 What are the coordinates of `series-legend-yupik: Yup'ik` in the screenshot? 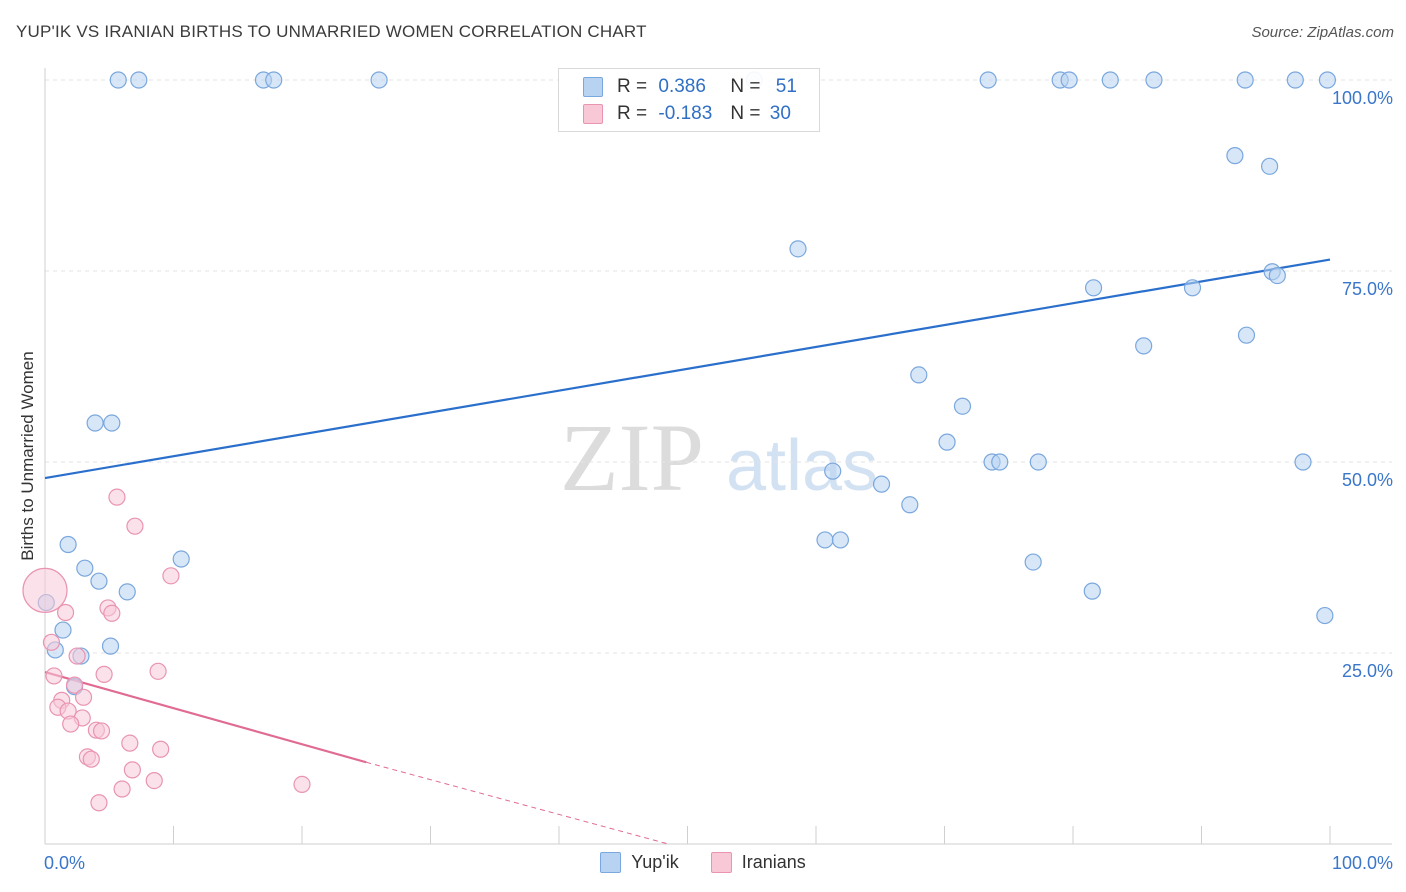 It's located at (639, 862).